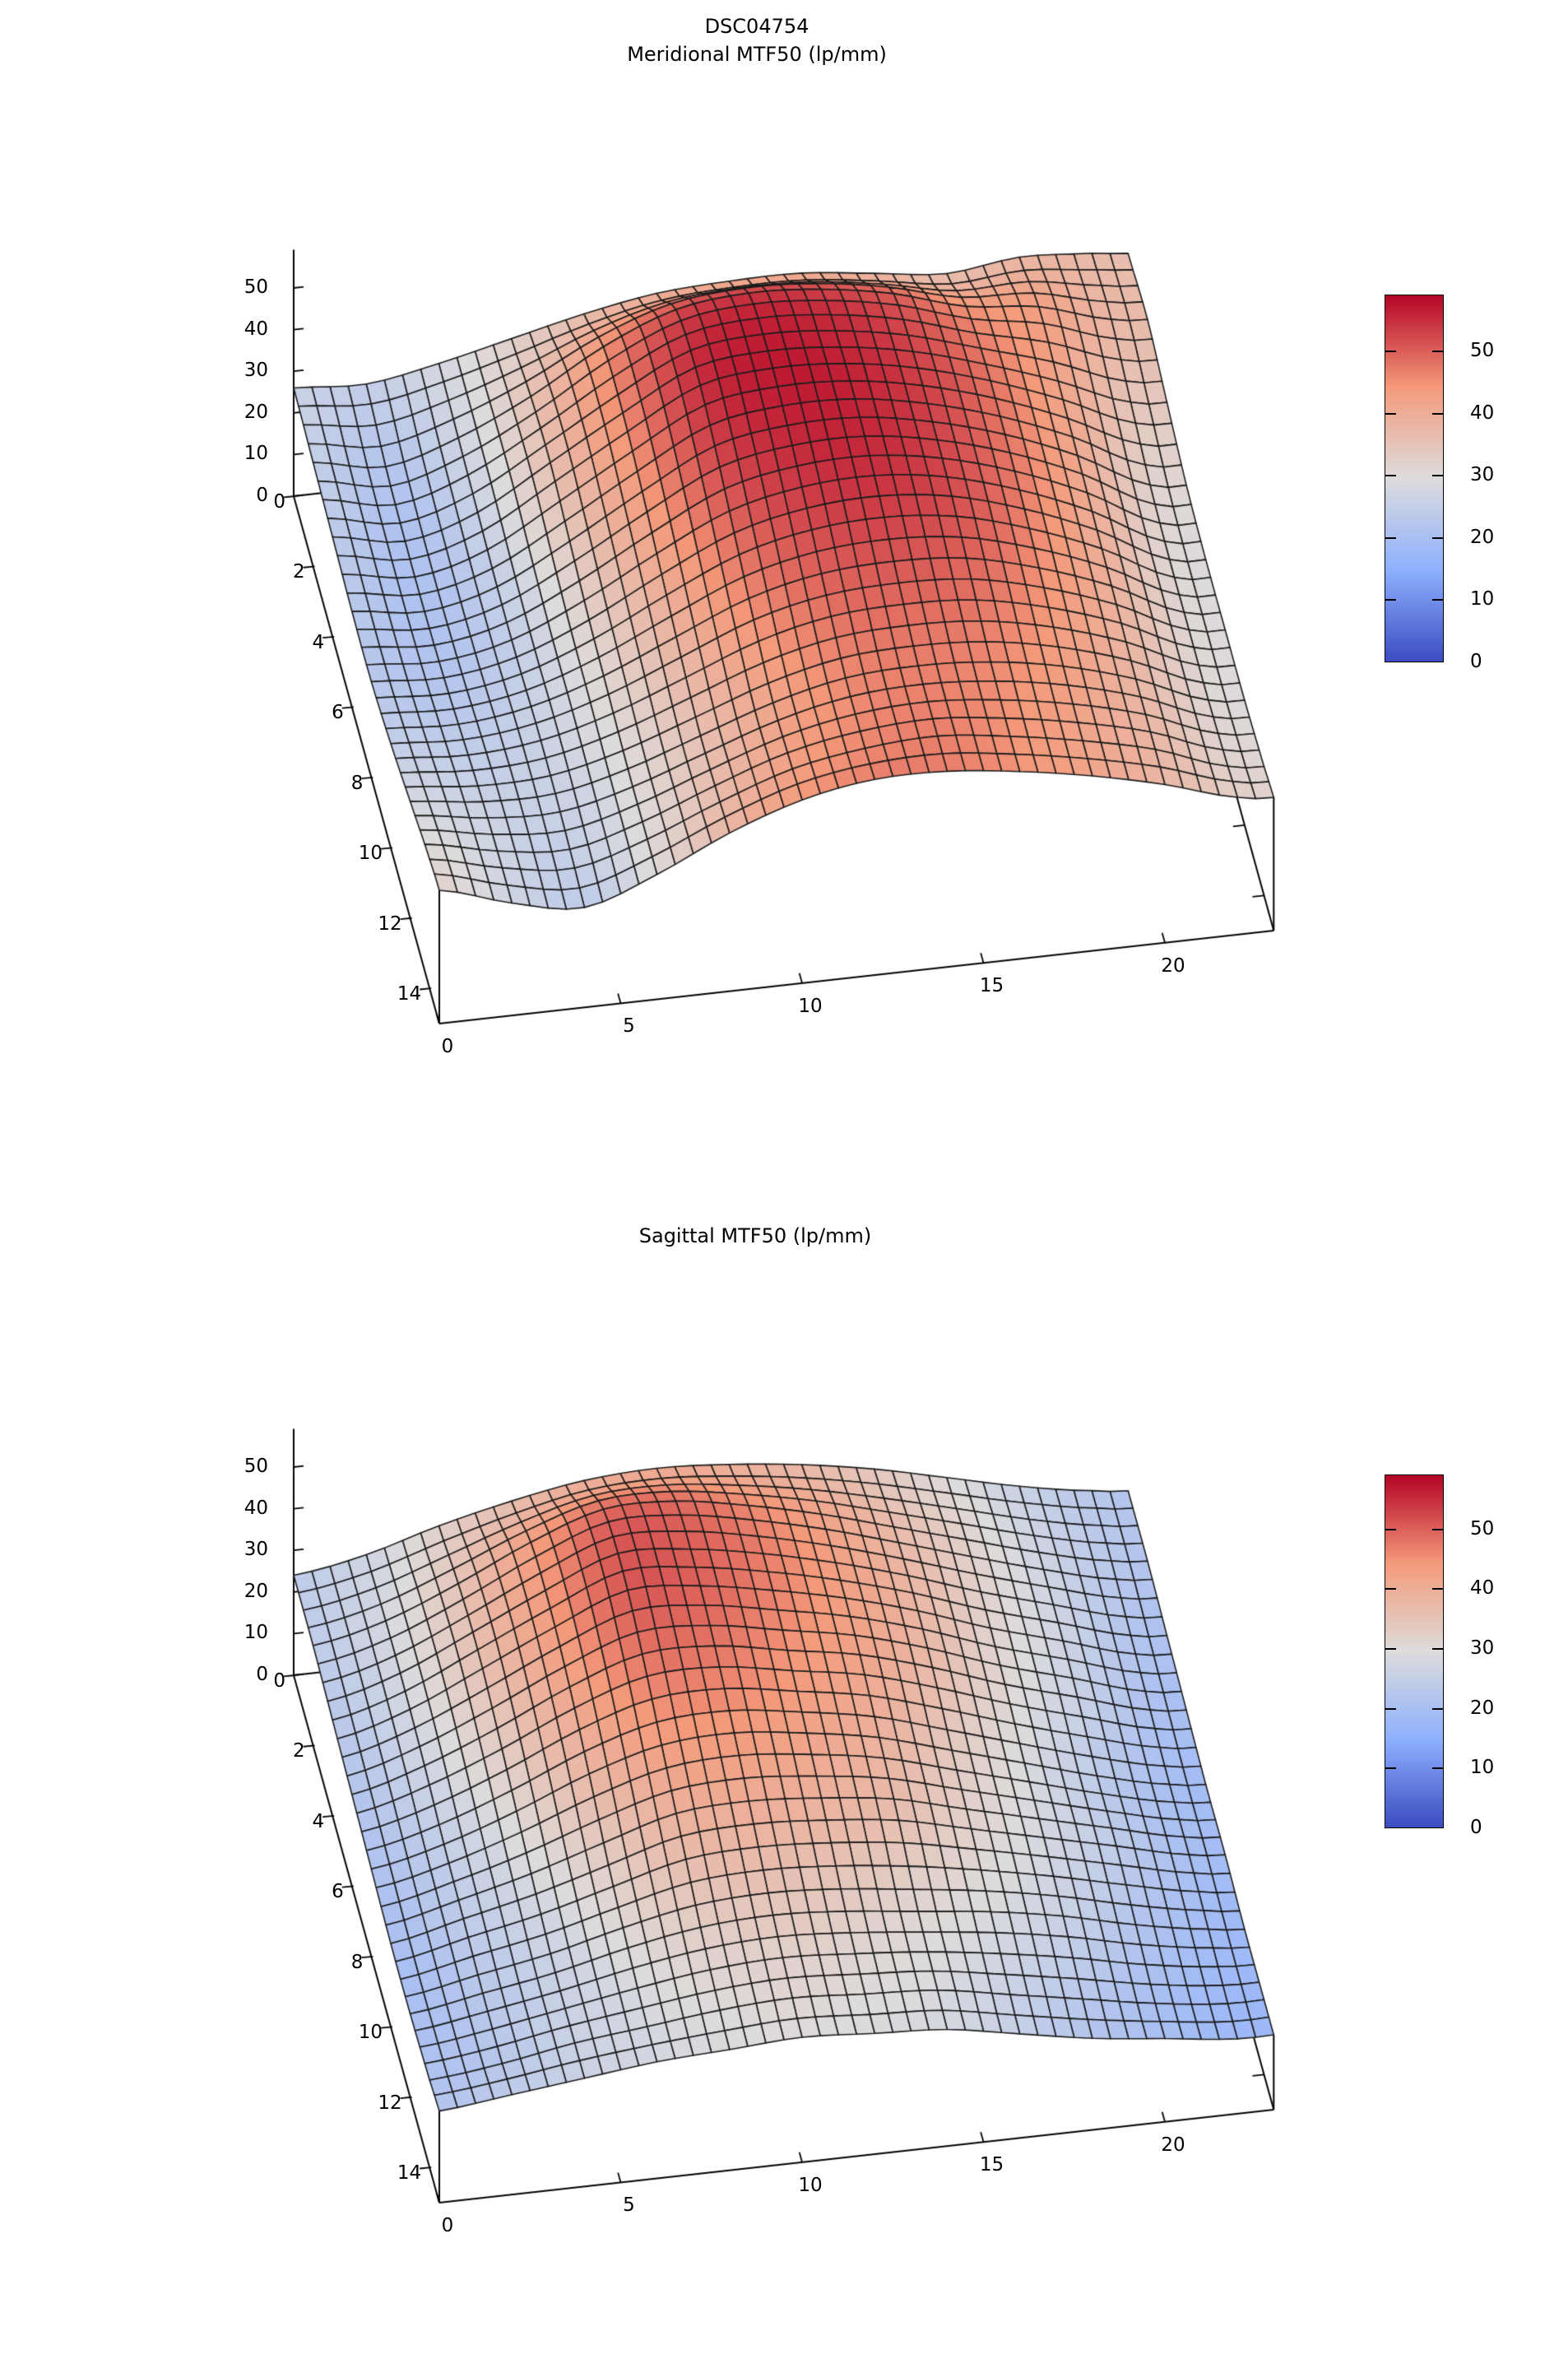 The height and width of the screenshot is (2359, 1568). What do you see at coordinates (1414, 479) in the screenshot?
I see `colorbar-meridional` at bounding box center [1414, 479].